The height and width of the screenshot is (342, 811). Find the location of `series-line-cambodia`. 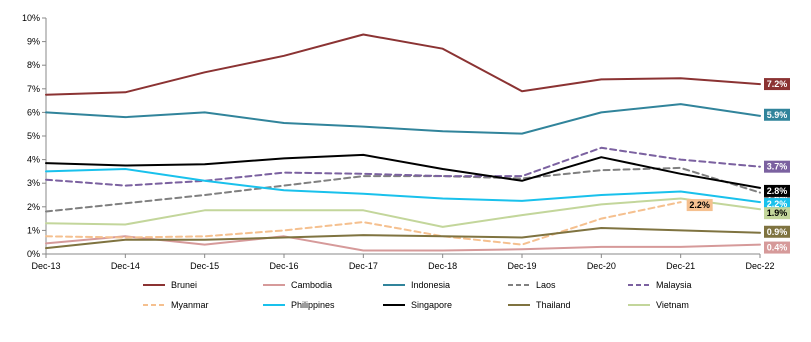

series-line-cambodia is located at coordinates (403, 243).